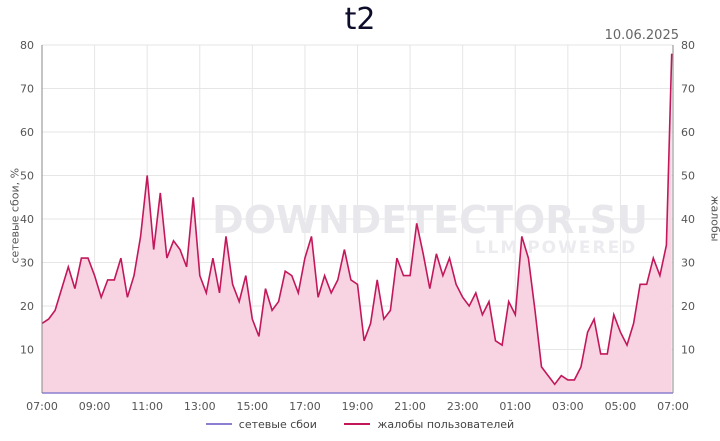 The width and height of the screenshot is (720, 441). What do you see at coordinates (688, 132) in the screenshot?
I see `y-tick-label-right: 60` at bounding box center [688, 132].